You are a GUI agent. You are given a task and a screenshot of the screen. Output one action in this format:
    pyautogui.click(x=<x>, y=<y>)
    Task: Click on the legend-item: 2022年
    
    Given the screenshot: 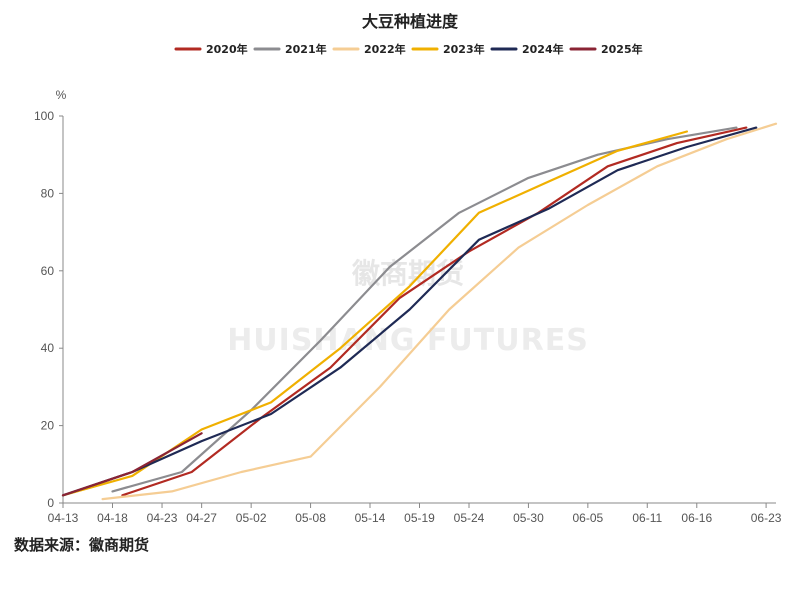 What is the action you would take?
    pyautogui.click(x=369, y=49)
    